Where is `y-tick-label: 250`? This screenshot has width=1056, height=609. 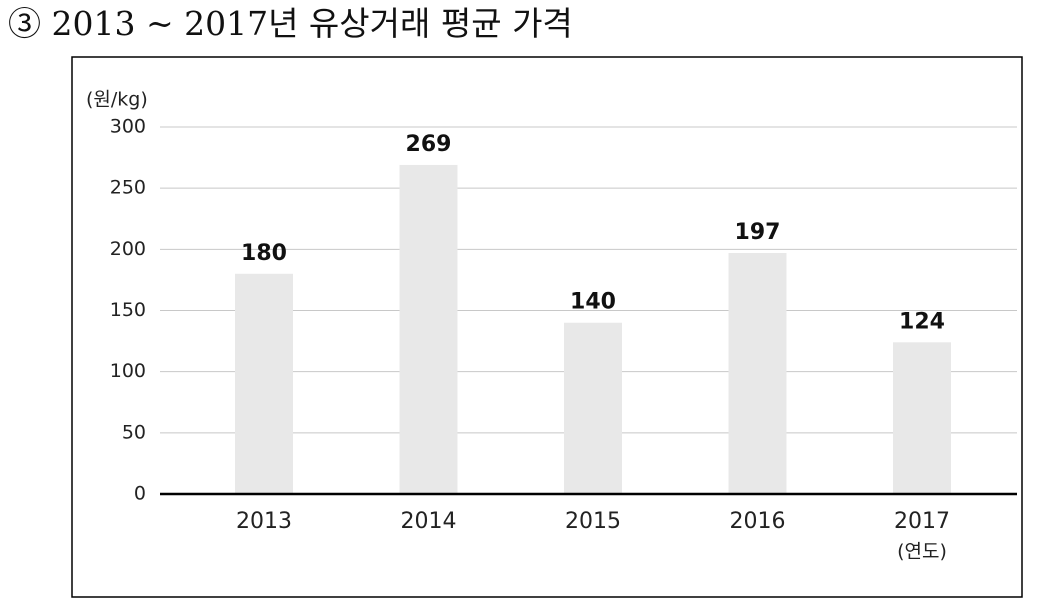
y-tick-label: 250 is located at coordinates (128, 188).